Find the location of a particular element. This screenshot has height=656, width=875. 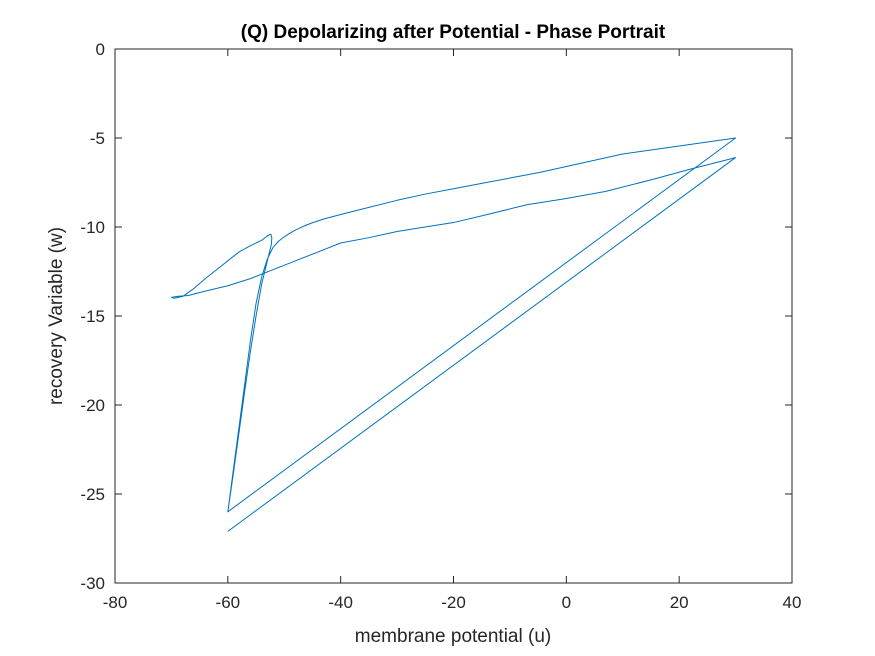

x-tick-label: 20 is located at coordinates (679, 602).